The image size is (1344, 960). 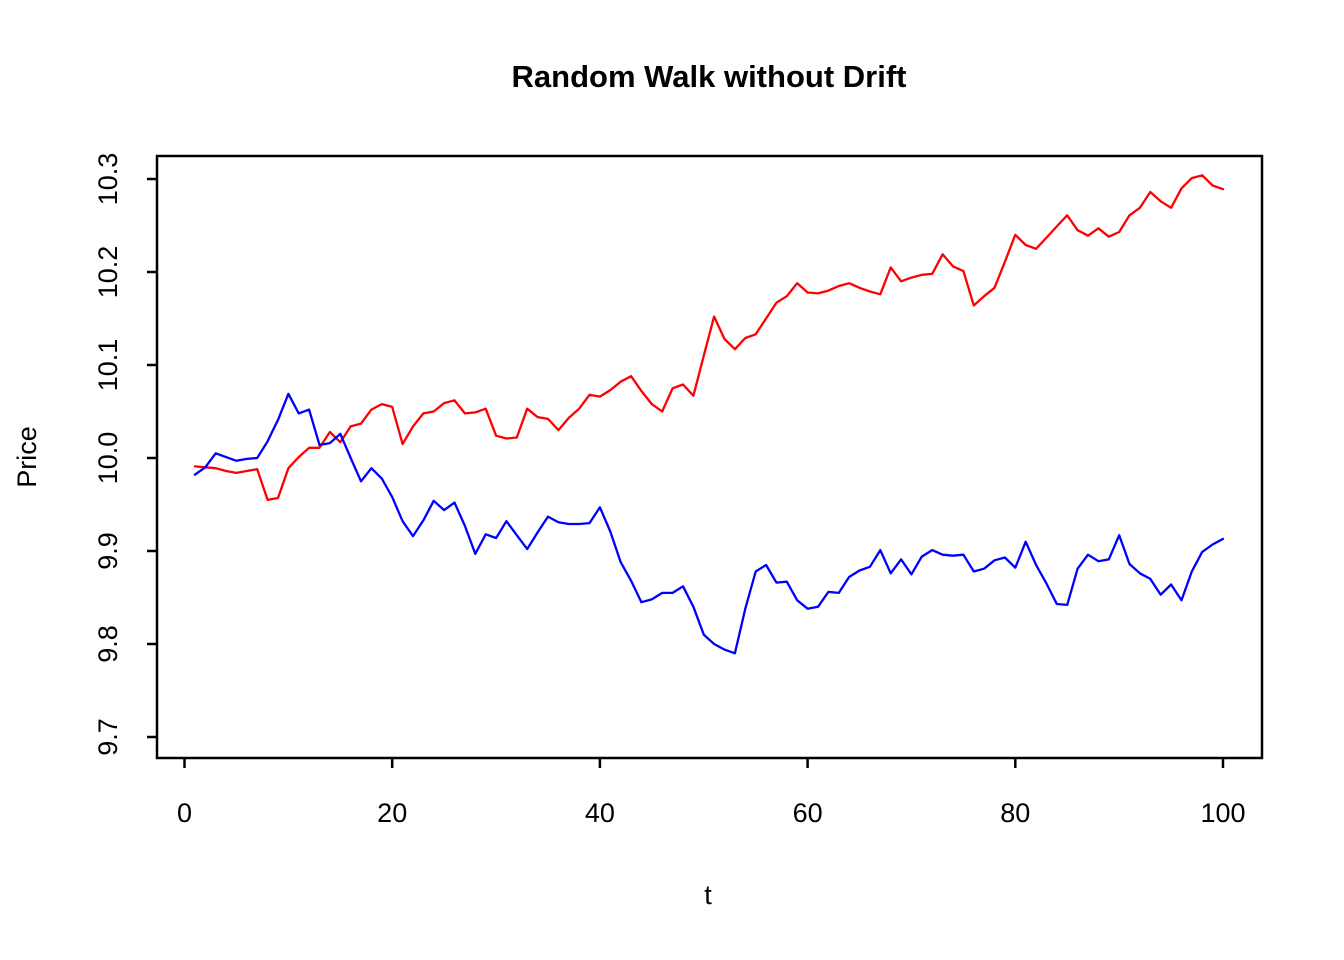 What do you see at coordinates (108, 458) in the screenshot?
I see `y-tick-label: 10.0` at bounding box center [108, 458].